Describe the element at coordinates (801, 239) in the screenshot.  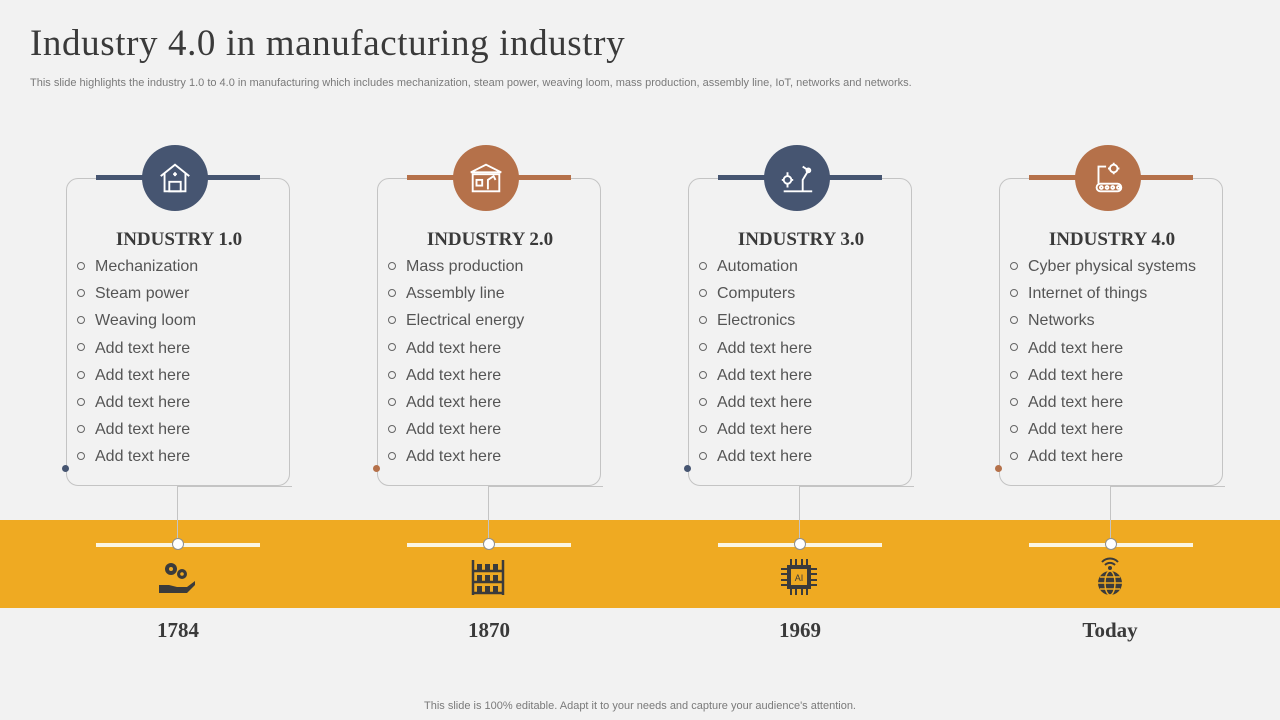
I see `industry-title: INDUSTRY 3.0` at that location.